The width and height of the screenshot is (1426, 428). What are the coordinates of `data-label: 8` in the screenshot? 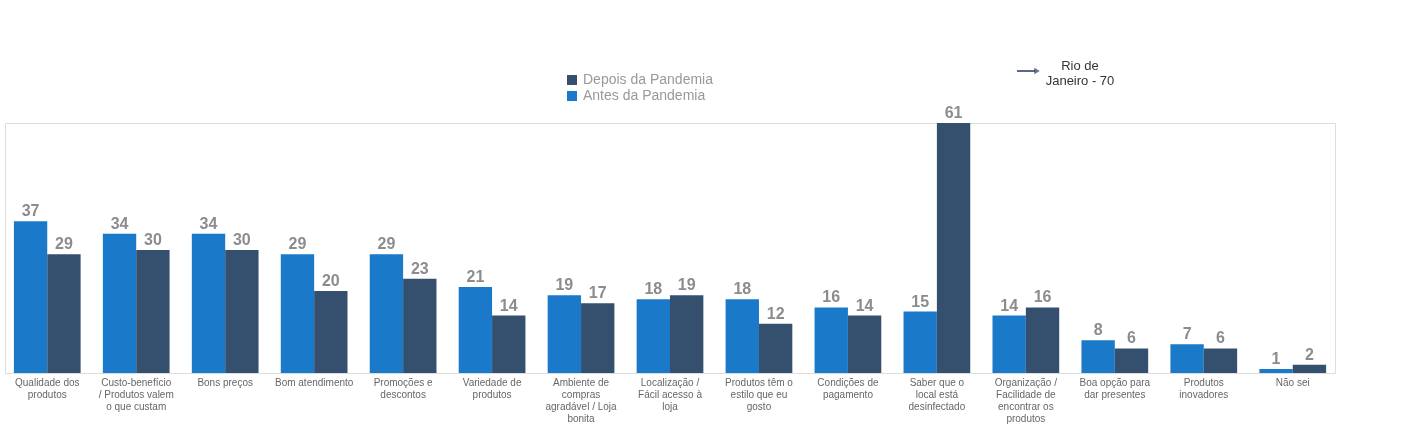 It's located at (1098, 330).